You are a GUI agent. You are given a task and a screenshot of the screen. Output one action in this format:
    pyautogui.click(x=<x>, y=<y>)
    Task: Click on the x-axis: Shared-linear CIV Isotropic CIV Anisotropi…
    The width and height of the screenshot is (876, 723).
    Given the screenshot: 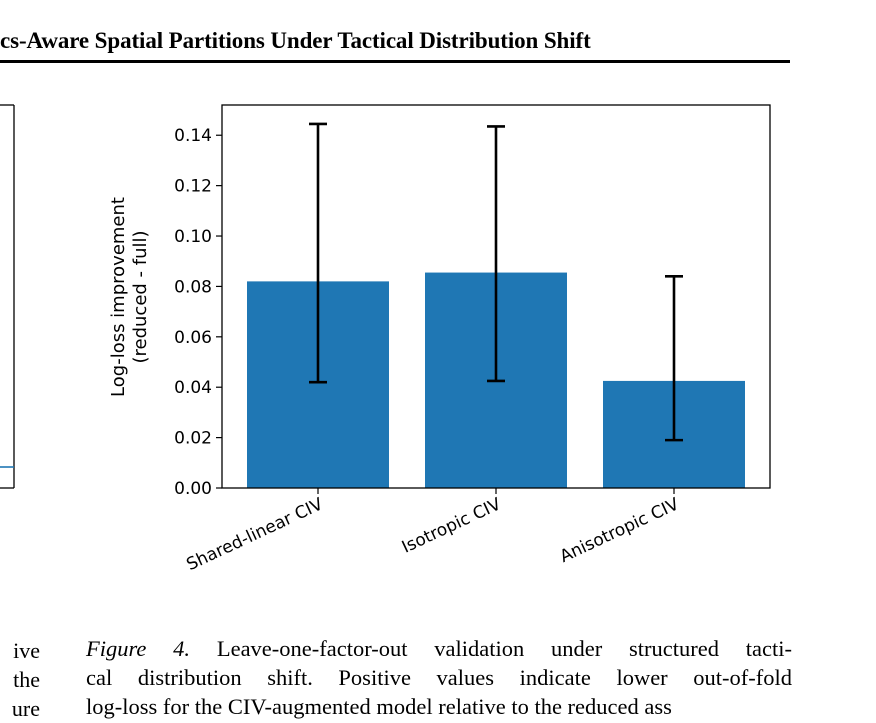 What is the action you would take?
    pyautogui.click(x=433, y=531)
    